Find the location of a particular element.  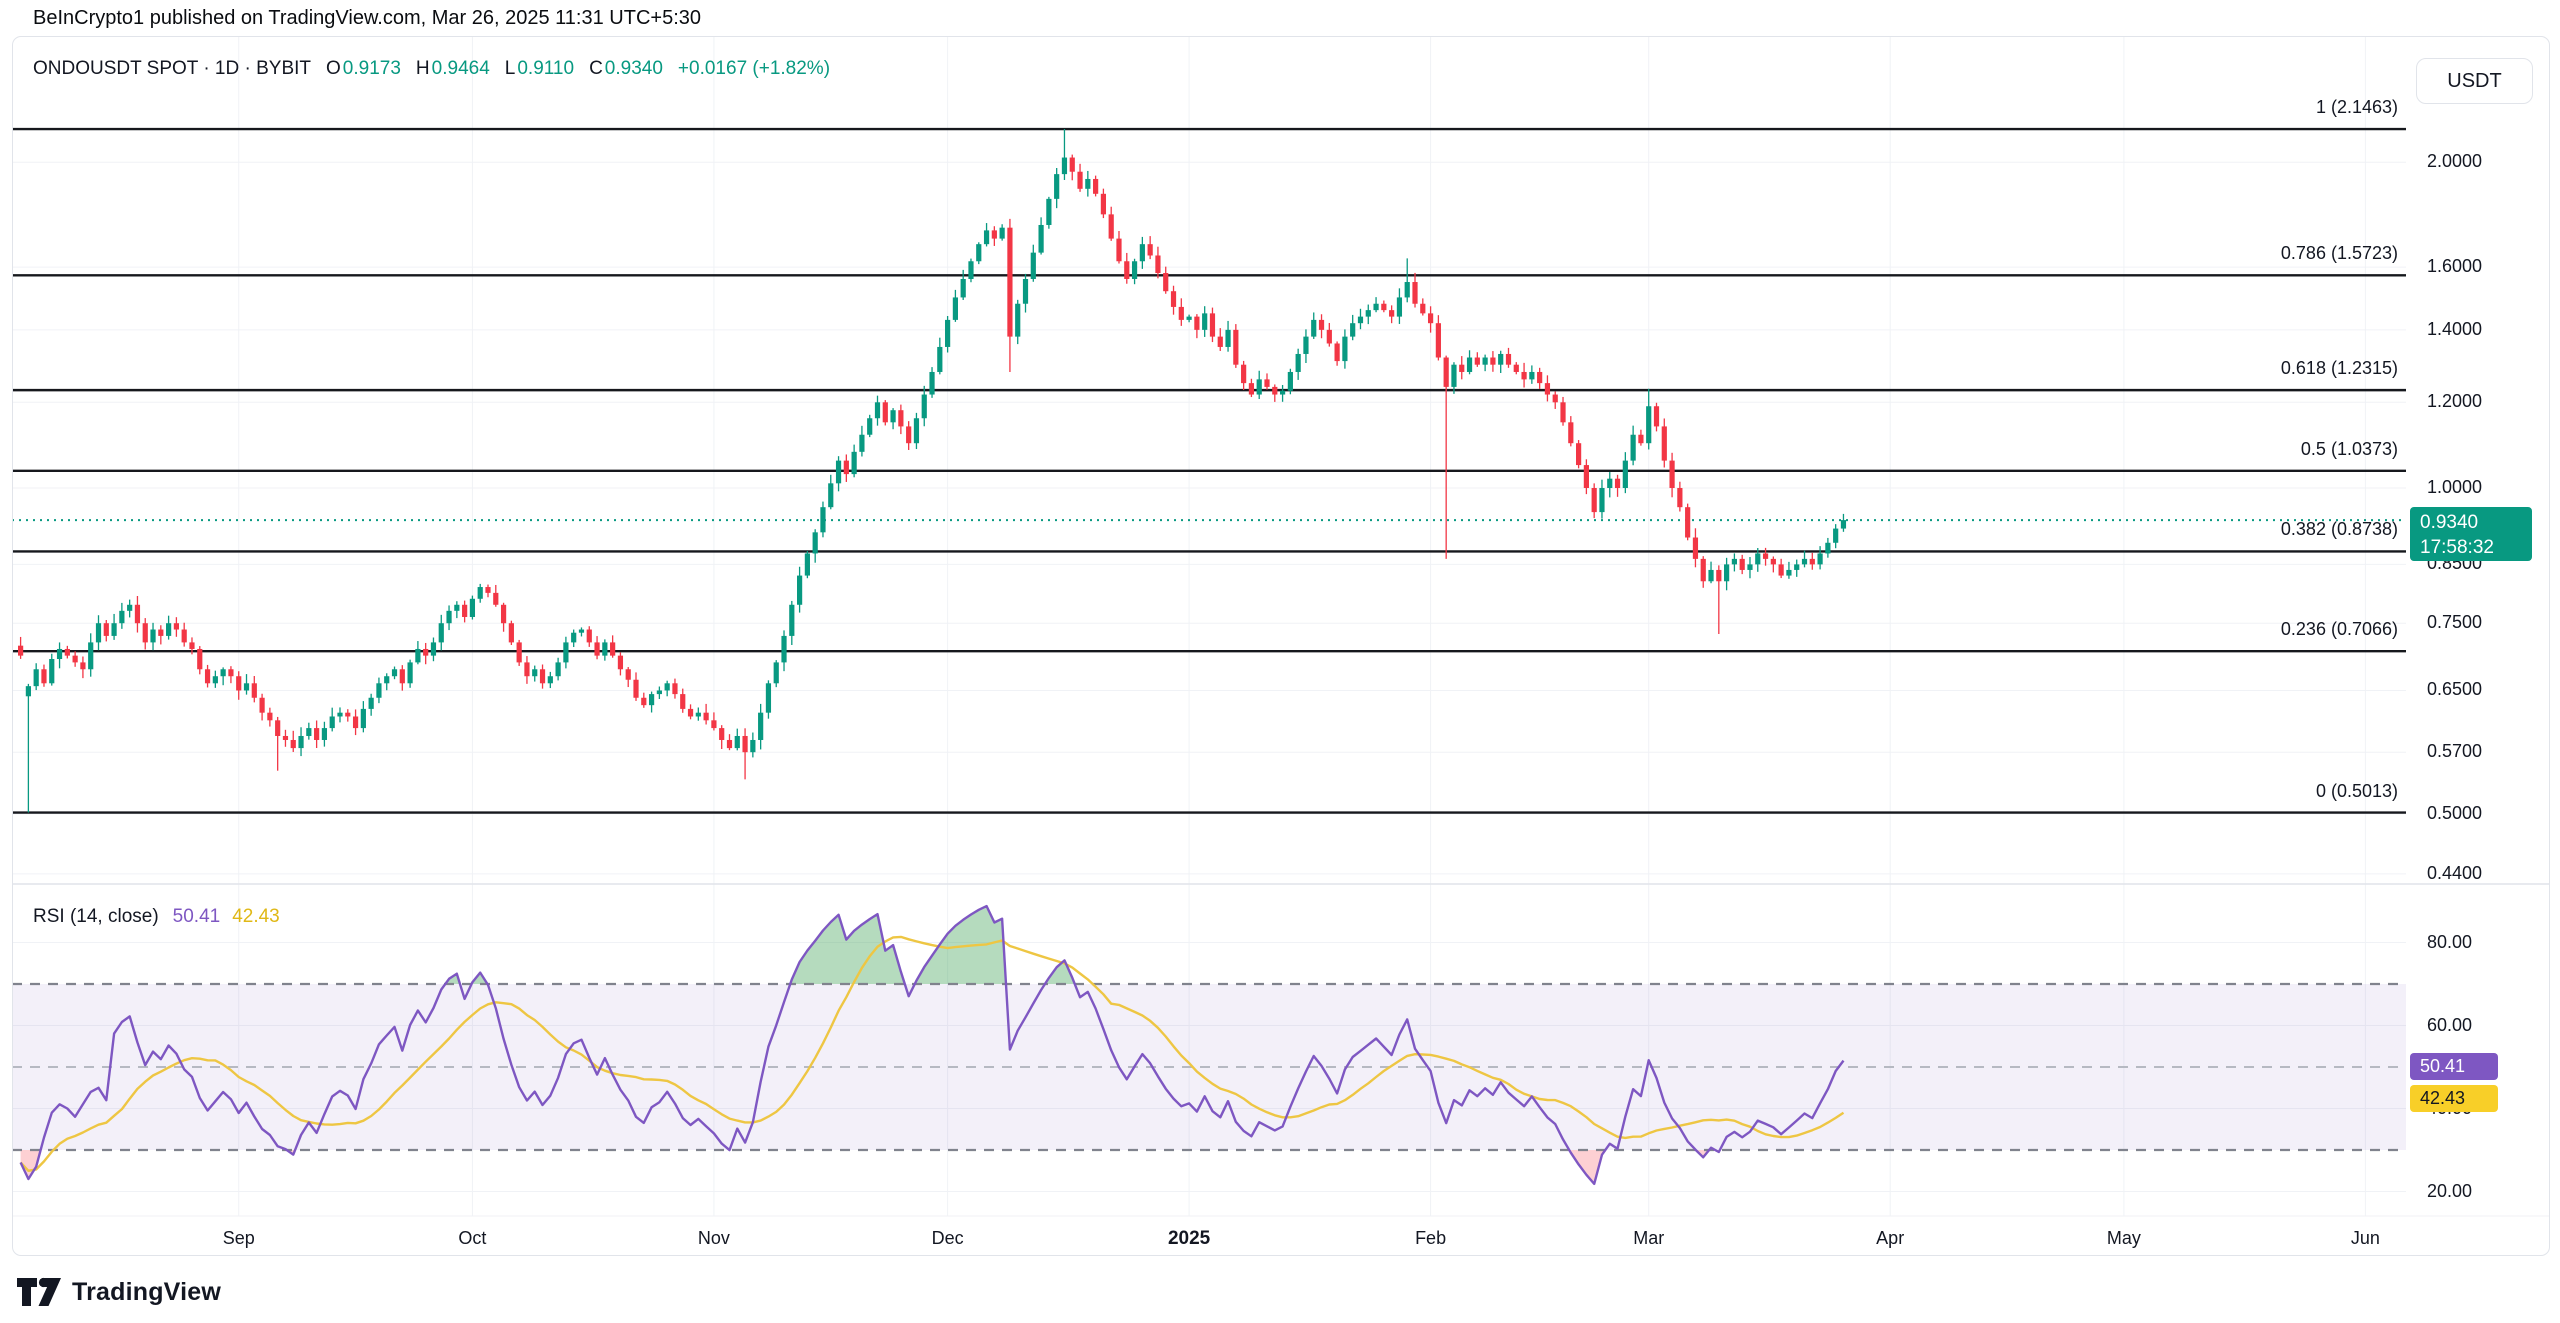

fib-level-label: 0.5 (1.0373) is located at coordinates (2349, 448).